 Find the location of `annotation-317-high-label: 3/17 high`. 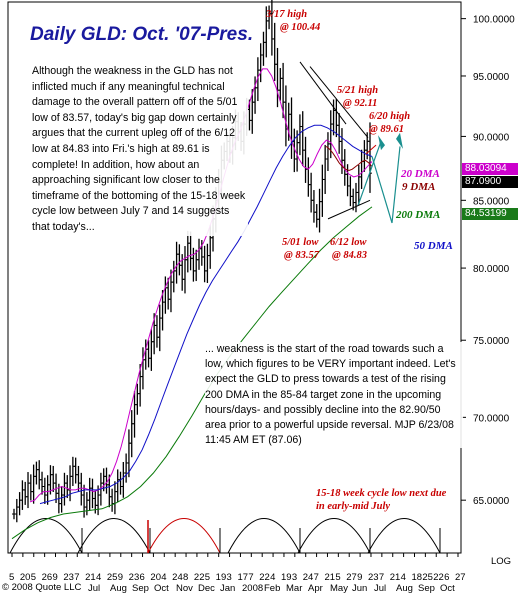

annotation-317-high-label: 3/17 high is located at coordinates (287, 14).